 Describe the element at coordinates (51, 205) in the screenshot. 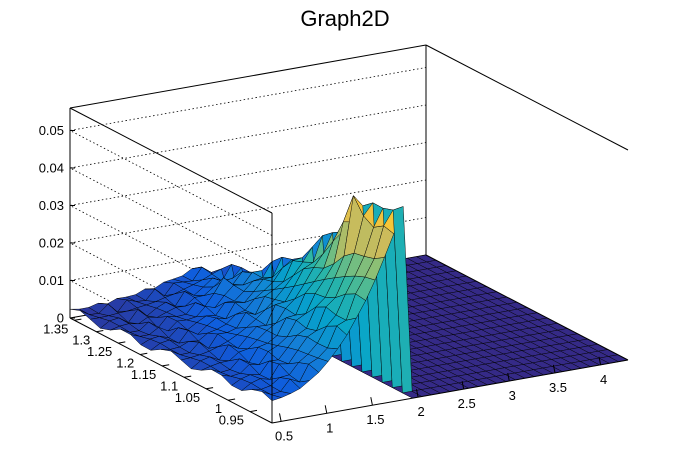

I see `z-tick-label: 0.03` at that location.